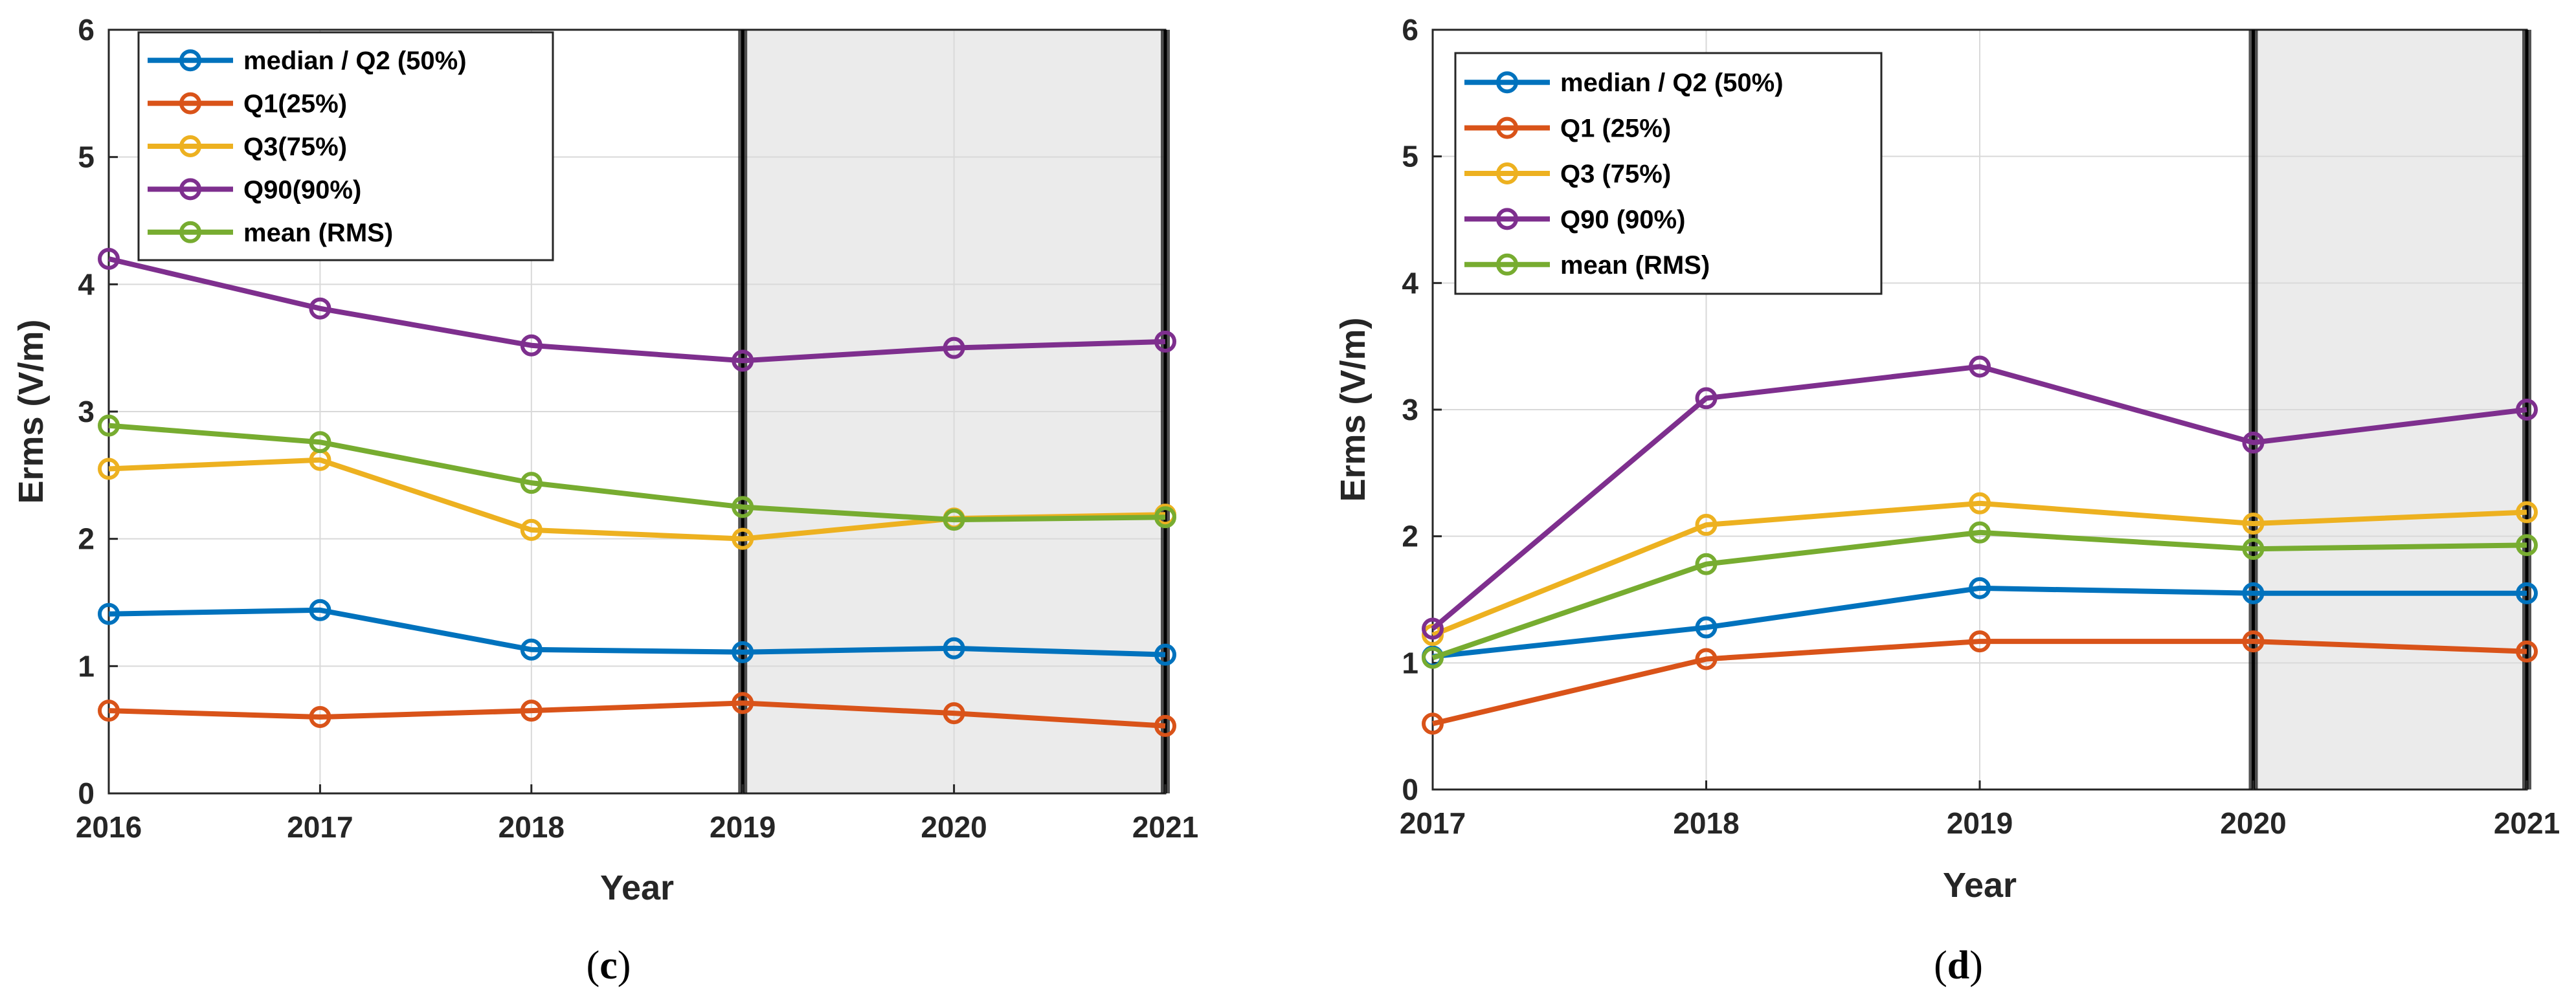 The height and width of the screenshot is (994, 2576). What do you see at coordinates (1410, 536) in the screenshot?
I see `y-tick-label: 2` at bounding box center [1410, 536].